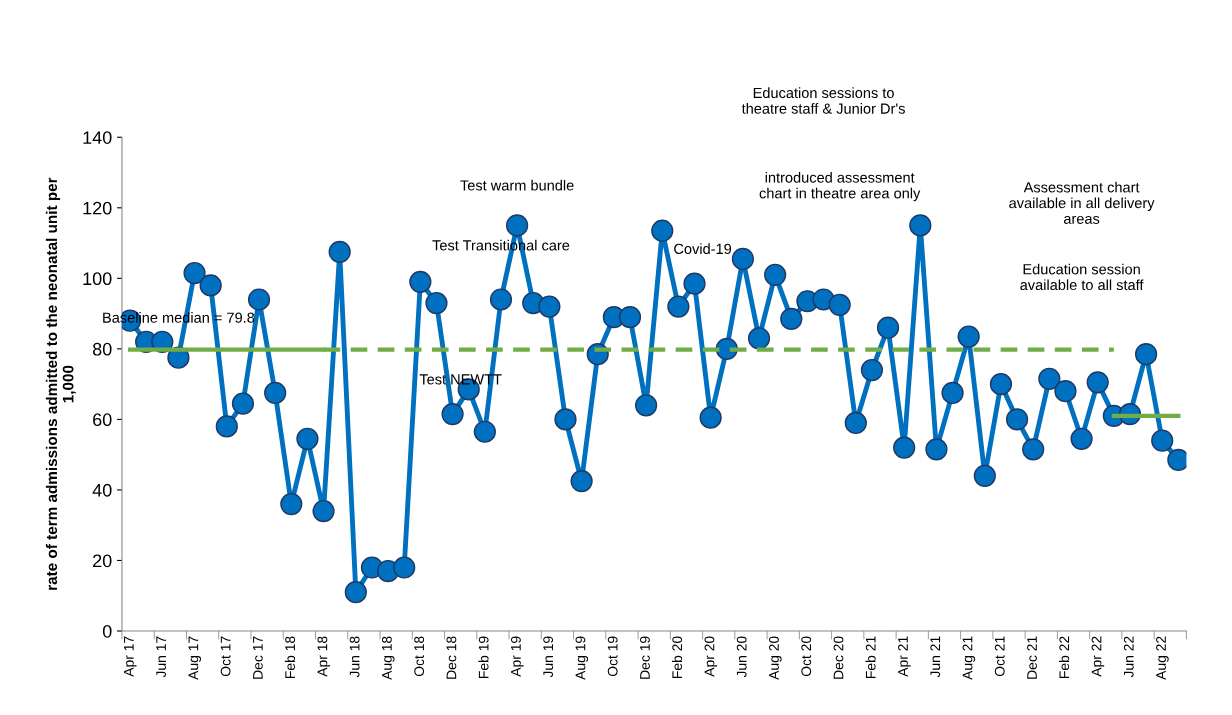  I want to click on y-tick-label: 140, so click(97, 137).